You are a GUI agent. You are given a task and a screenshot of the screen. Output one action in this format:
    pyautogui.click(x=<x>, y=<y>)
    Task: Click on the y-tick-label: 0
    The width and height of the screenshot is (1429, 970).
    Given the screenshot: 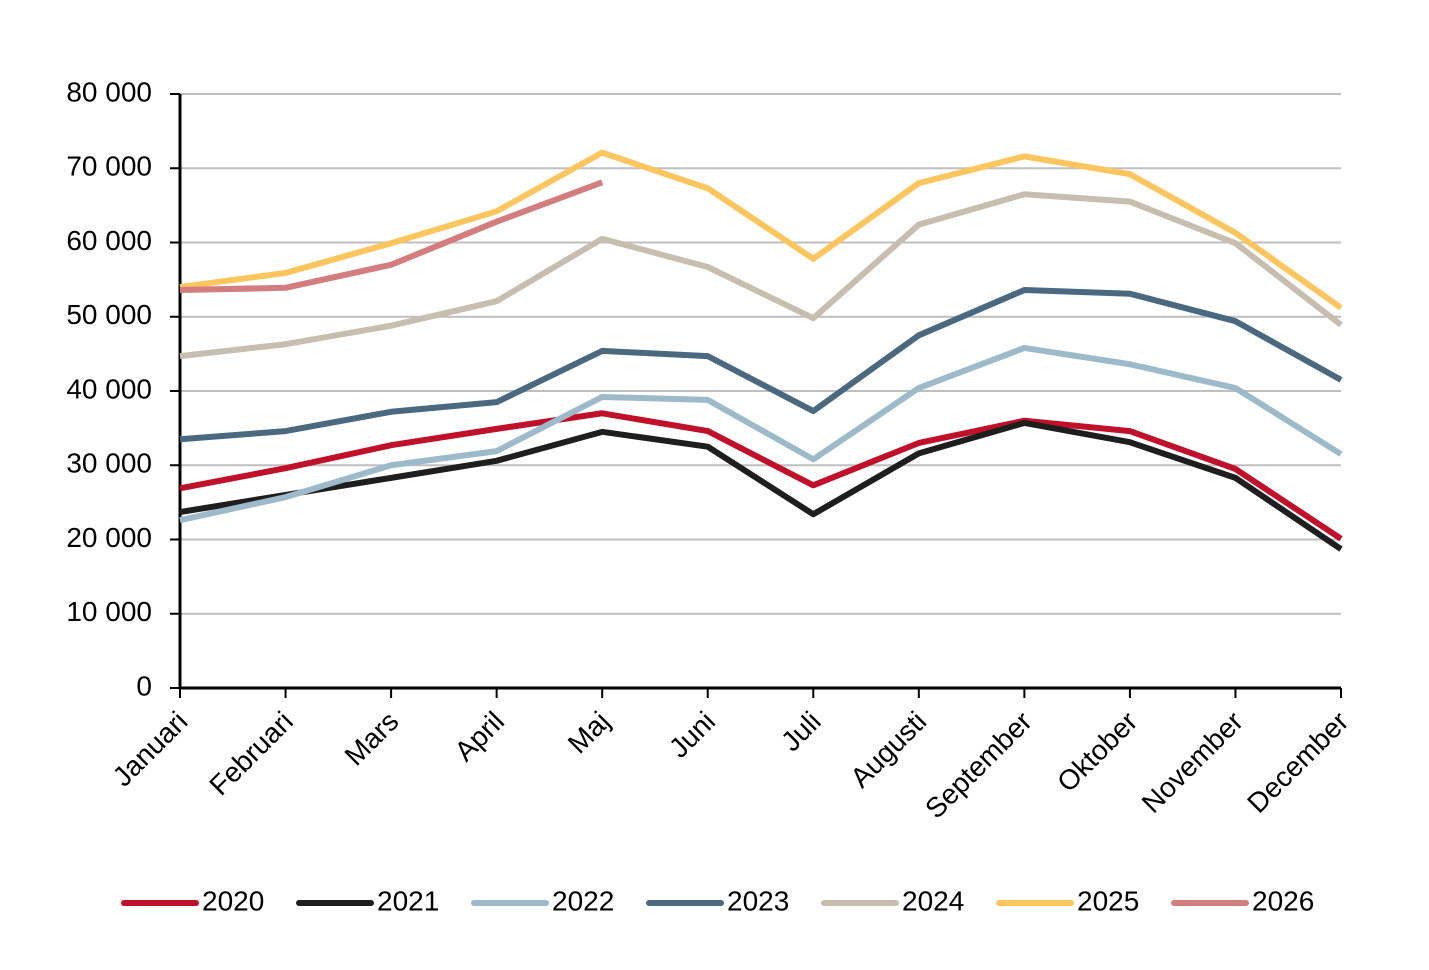 What is the action you would take?
    pyautogui.click(x=144, y=685)
    